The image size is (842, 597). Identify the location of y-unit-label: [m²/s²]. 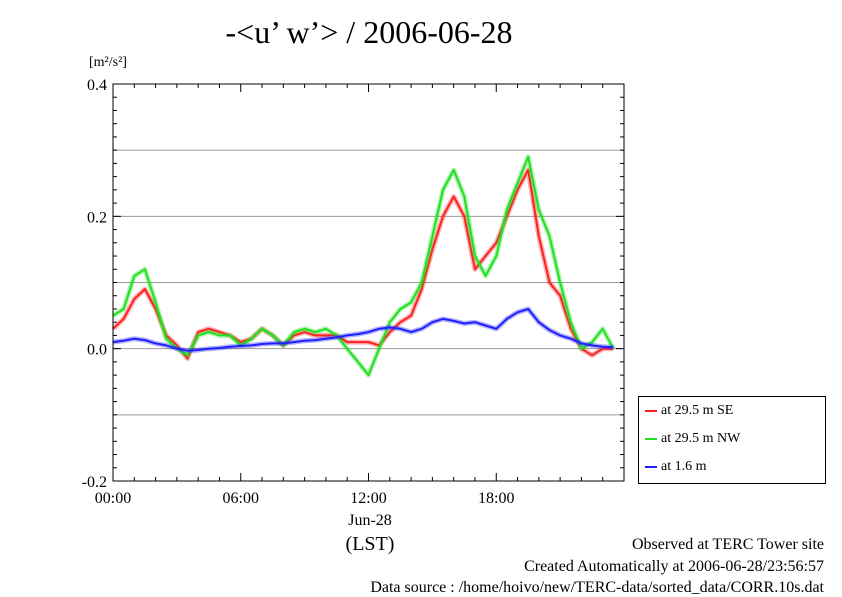
(108, 62).